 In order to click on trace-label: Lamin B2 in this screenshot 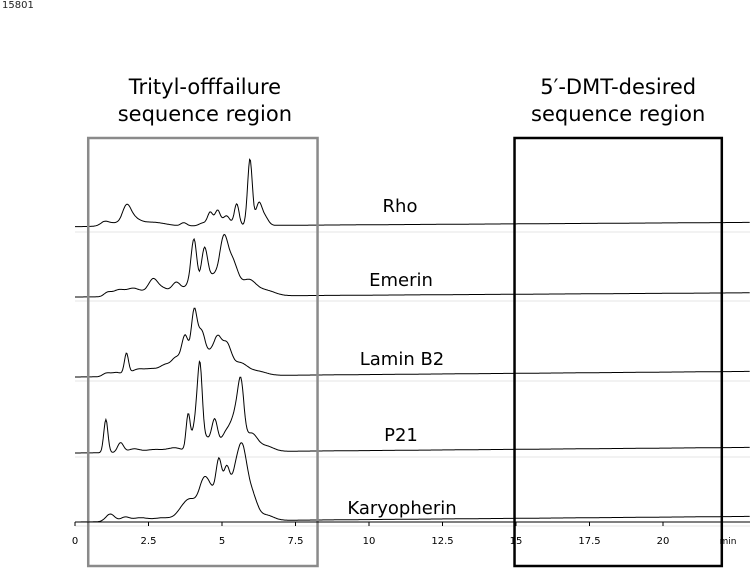, I will do `click(402, 359)`.